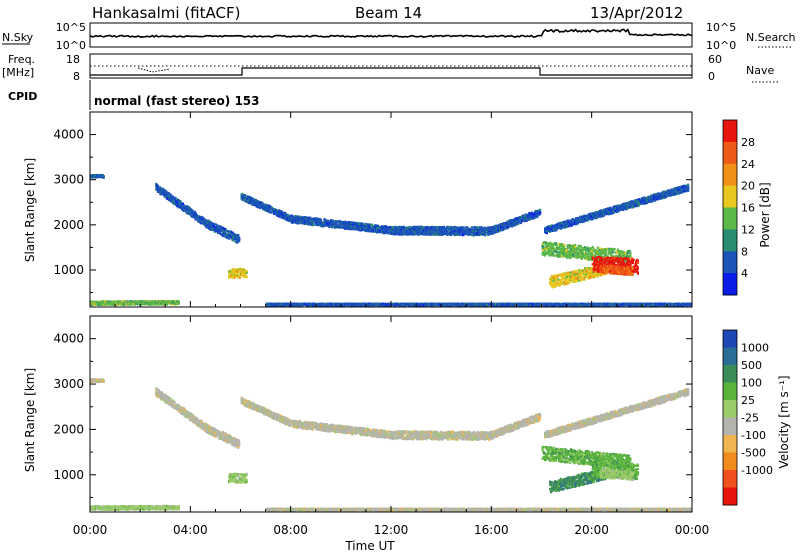 The height and width of the screenshot is (554, 800). I want to click on frequency-jitter, so click(154, 70).